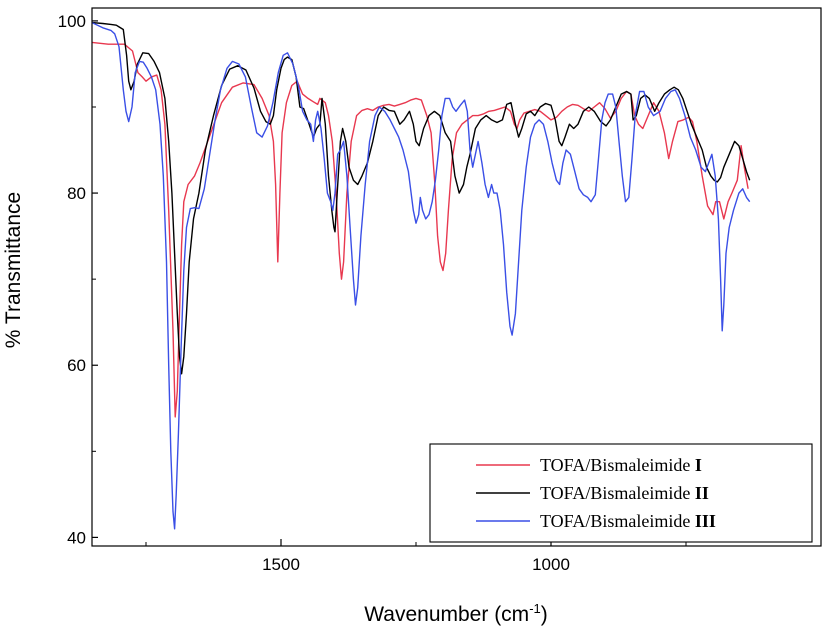 The image size is (829, 637). What do you see at coordinates (551, 564) in the screenshot?
I see `x-tick-label: 1000` at bounding box center [551, 564].